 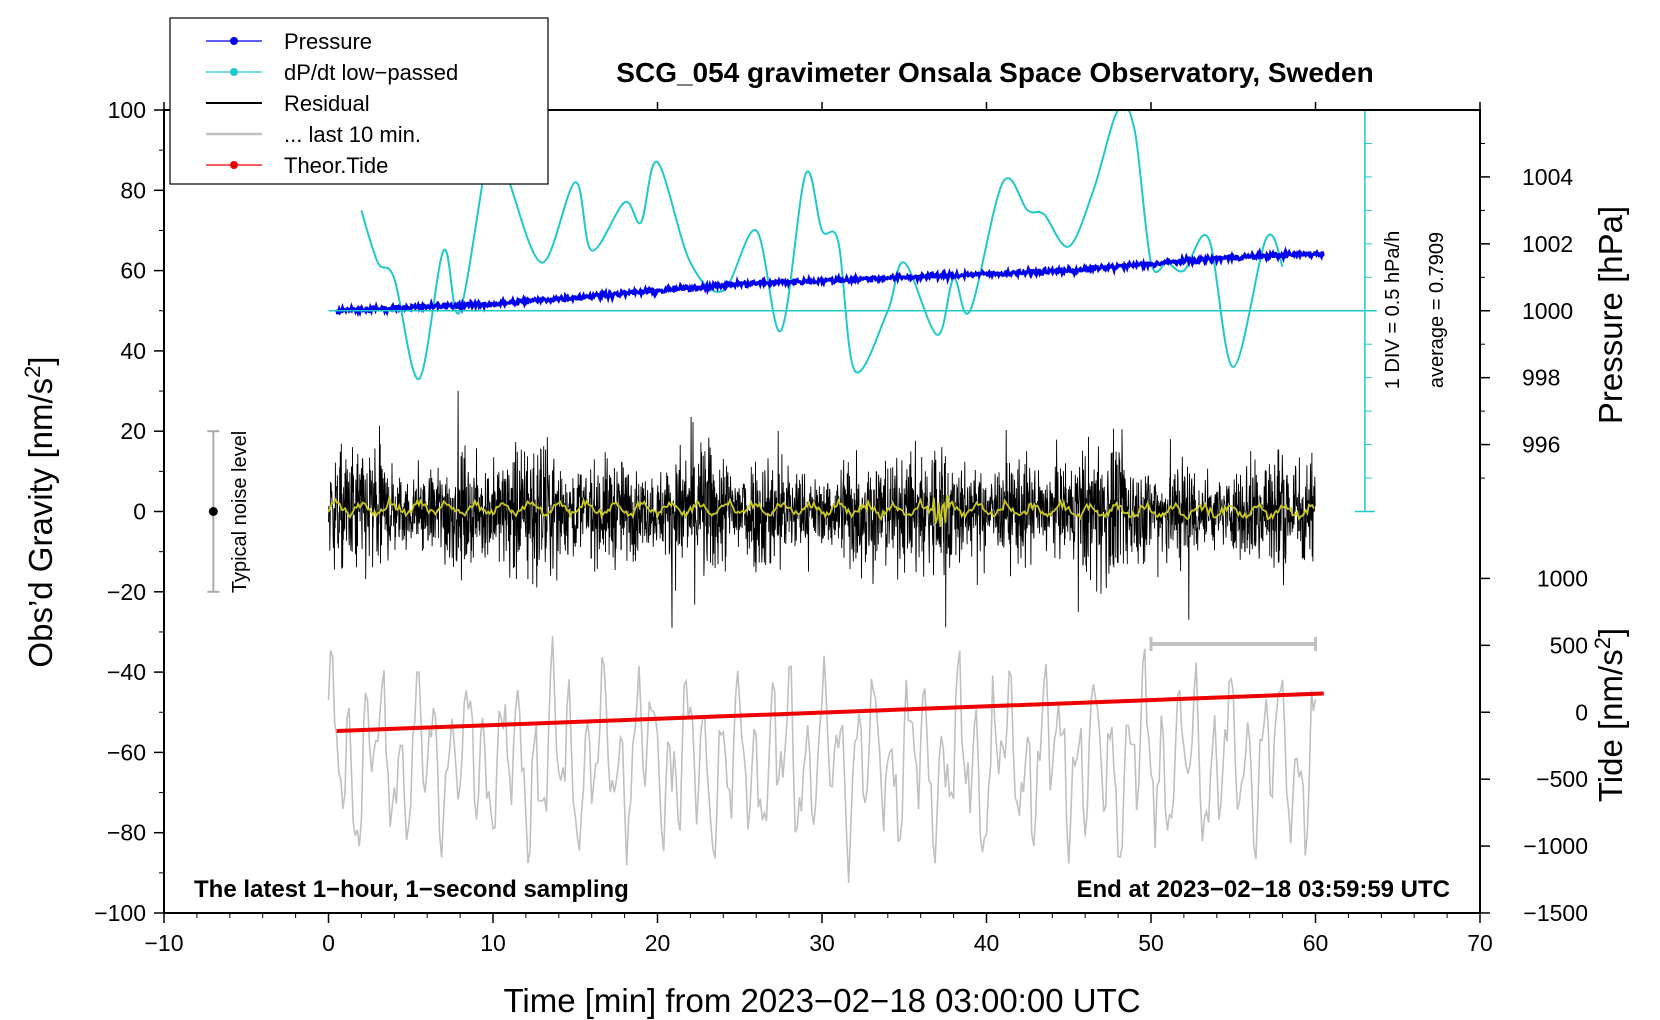 I want to click on series-last-10-min, so click(x=822, y=759).